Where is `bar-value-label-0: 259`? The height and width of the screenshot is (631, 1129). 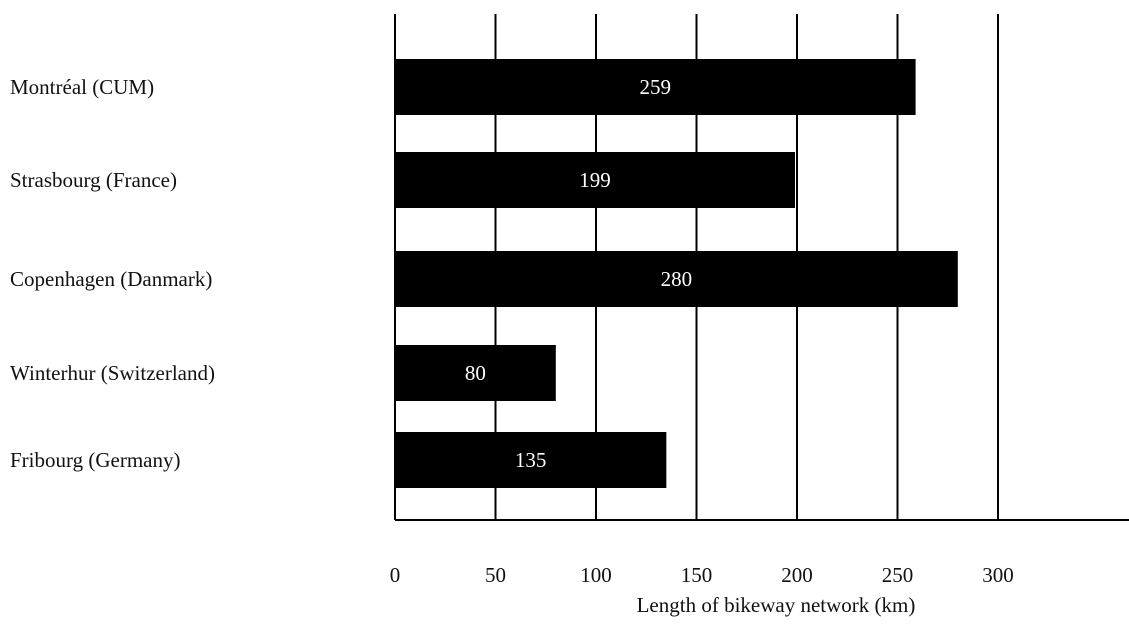 bar-value-label-0: 259 is located at coordinates (656, 87).